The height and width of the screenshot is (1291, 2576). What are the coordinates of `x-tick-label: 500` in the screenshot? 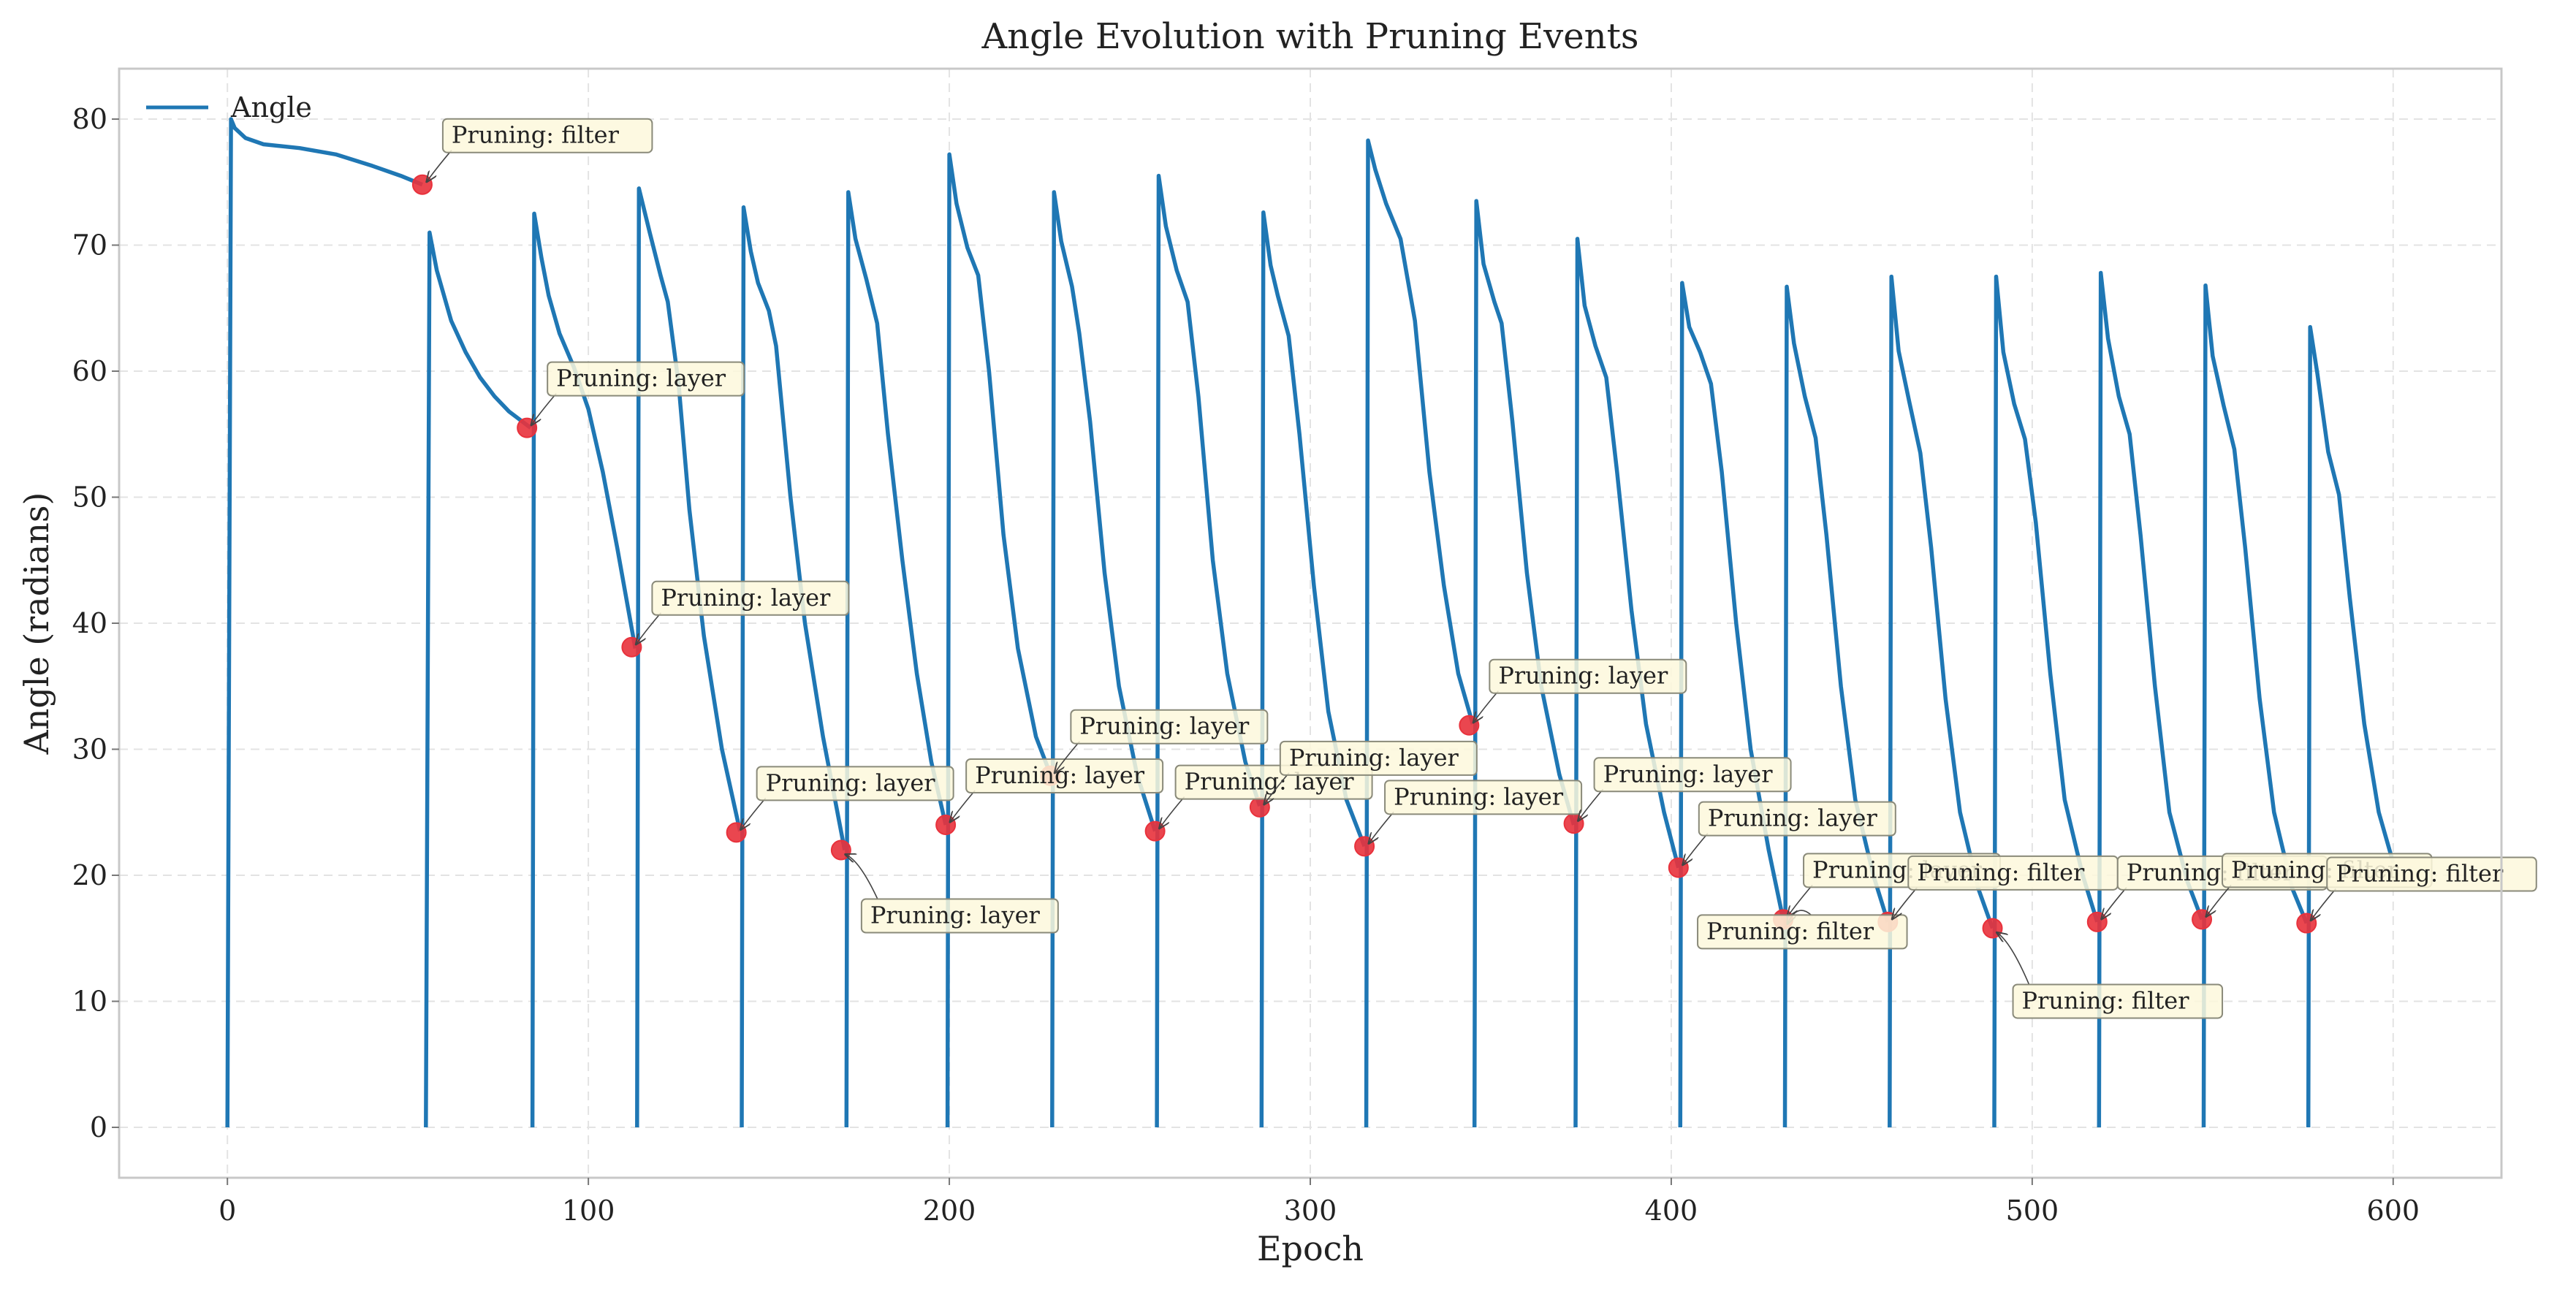 It's located at (2032, 1211).